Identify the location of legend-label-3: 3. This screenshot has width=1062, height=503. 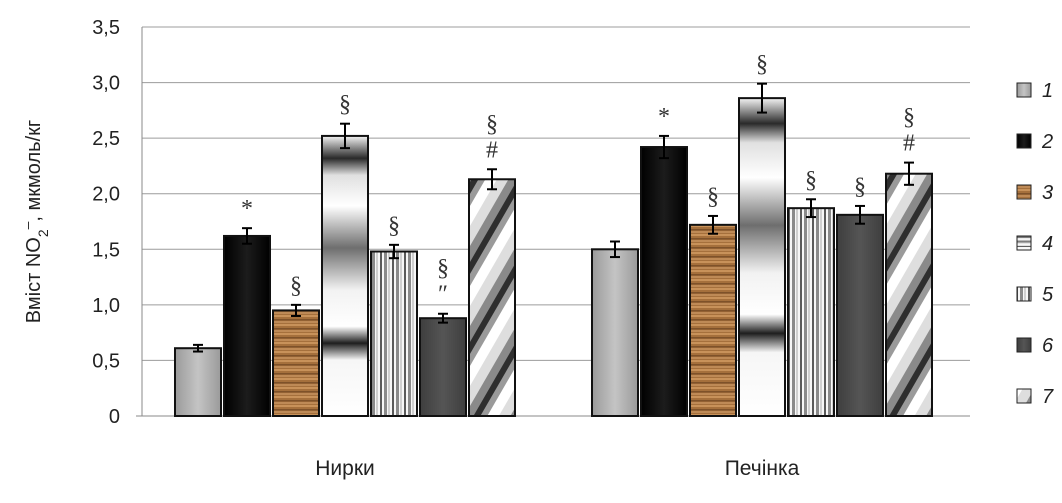
(1047, 193).